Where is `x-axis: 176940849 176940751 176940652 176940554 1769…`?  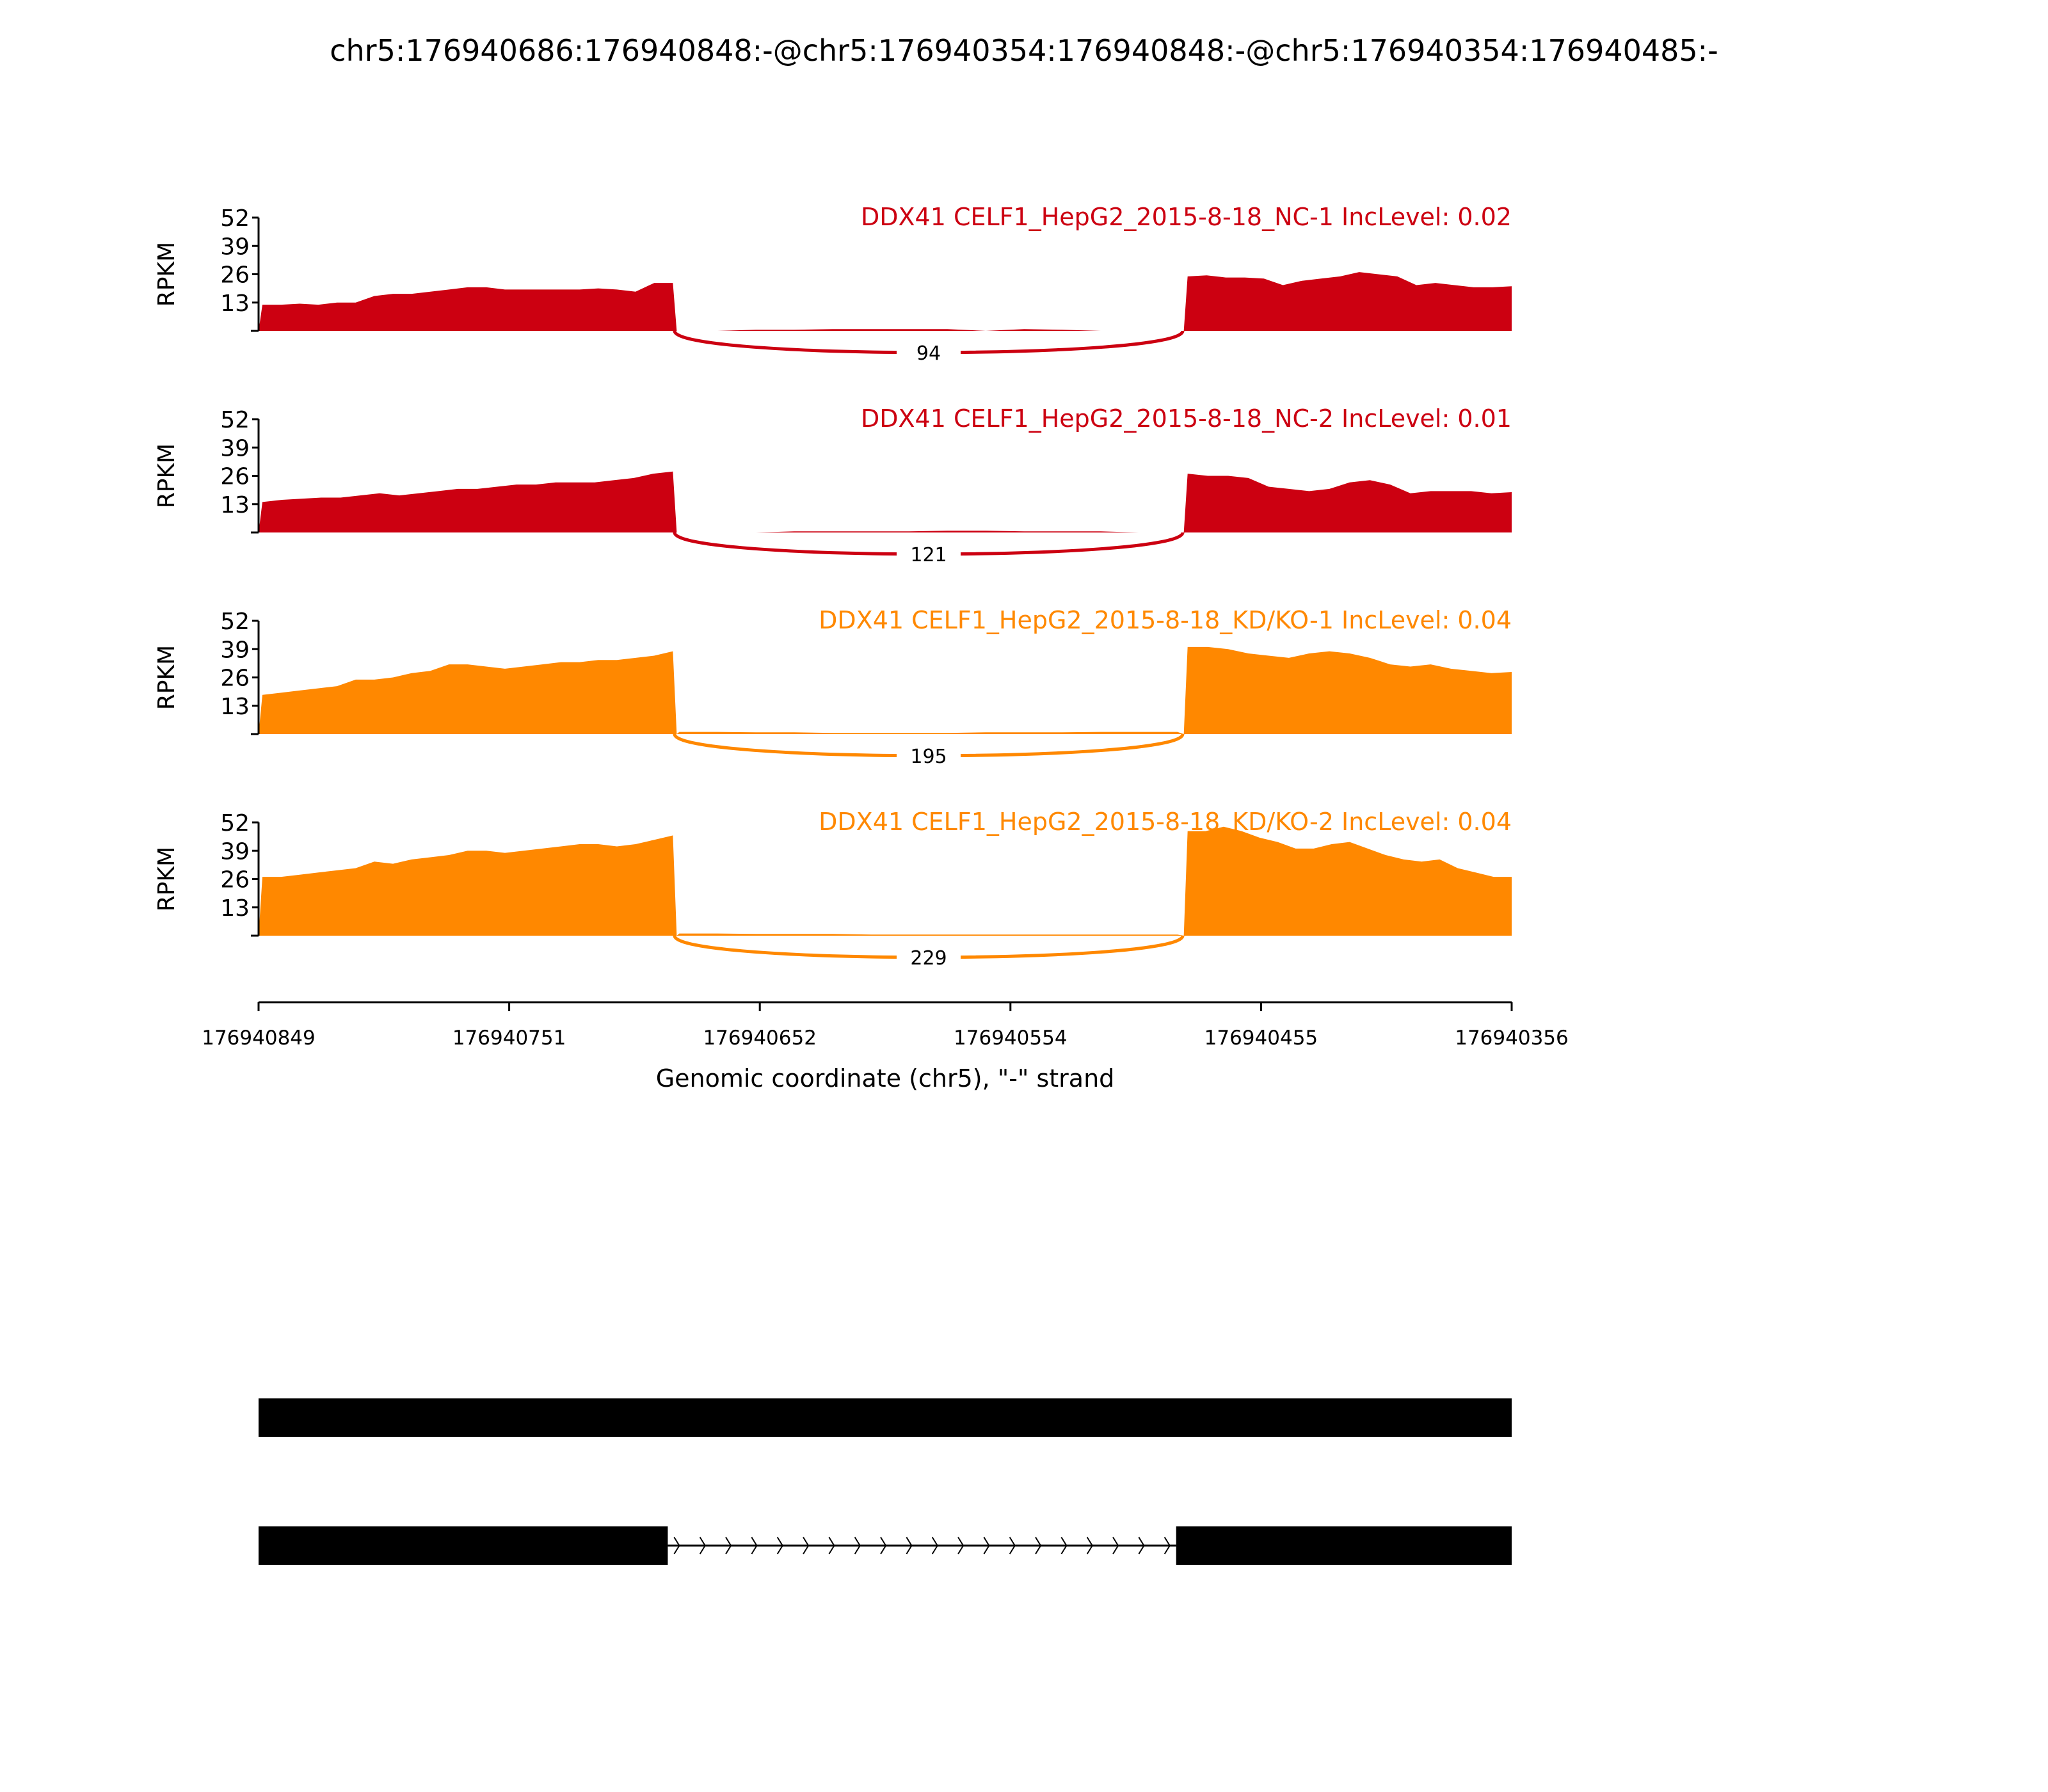 x-axis: 176940849 176940751 176940652 176940554 1769… is located at coordinates (885, 1025).